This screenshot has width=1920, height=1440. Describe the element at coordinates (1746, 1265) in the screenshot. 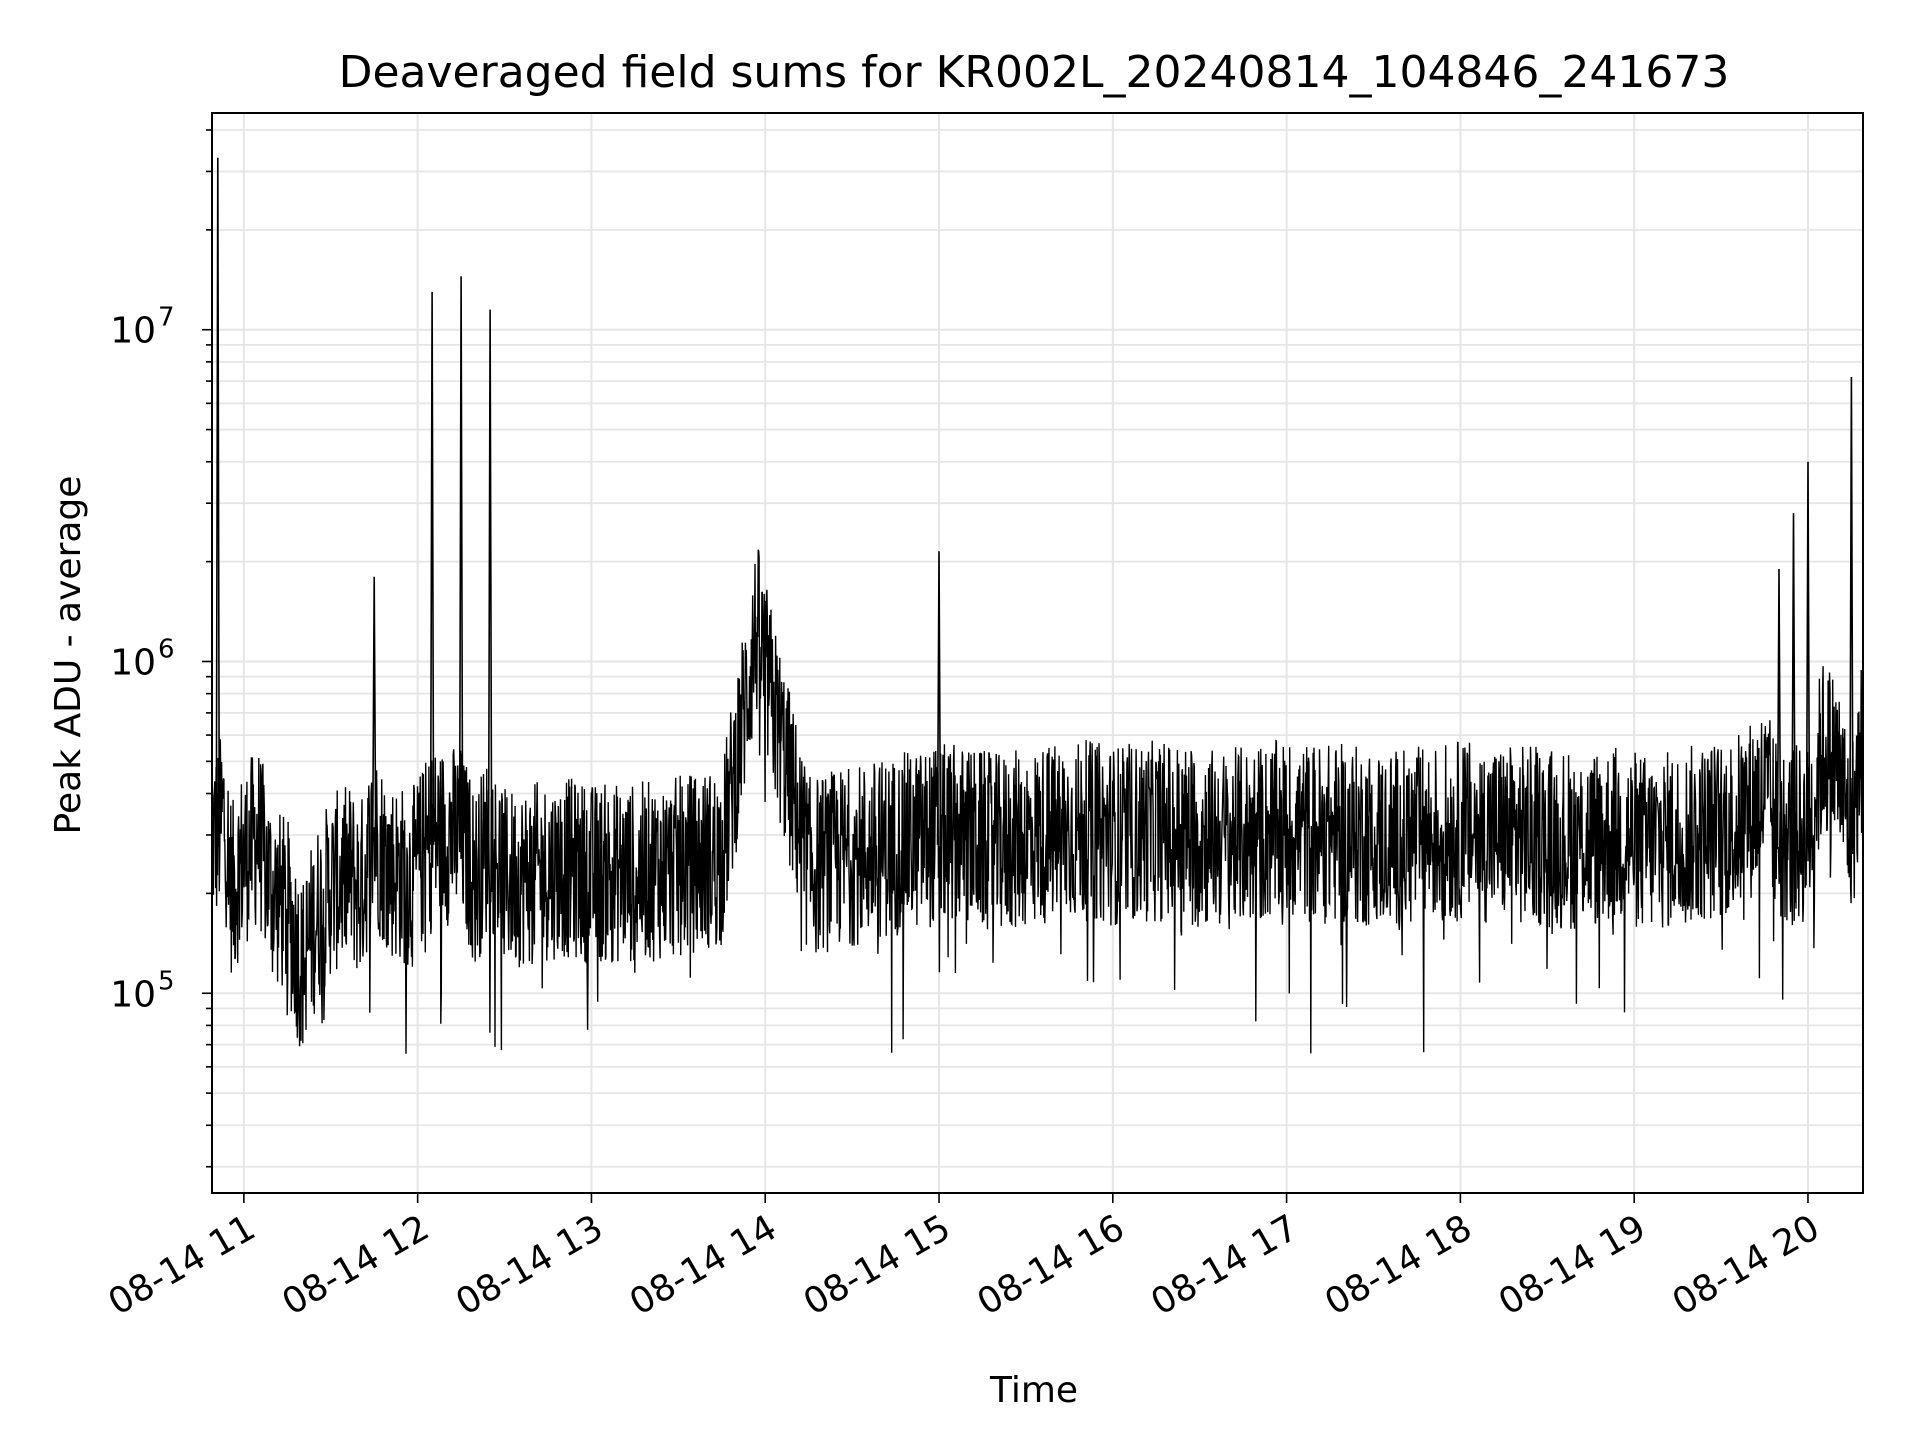

I see `x-tick-label: 08-14 20` at that location.